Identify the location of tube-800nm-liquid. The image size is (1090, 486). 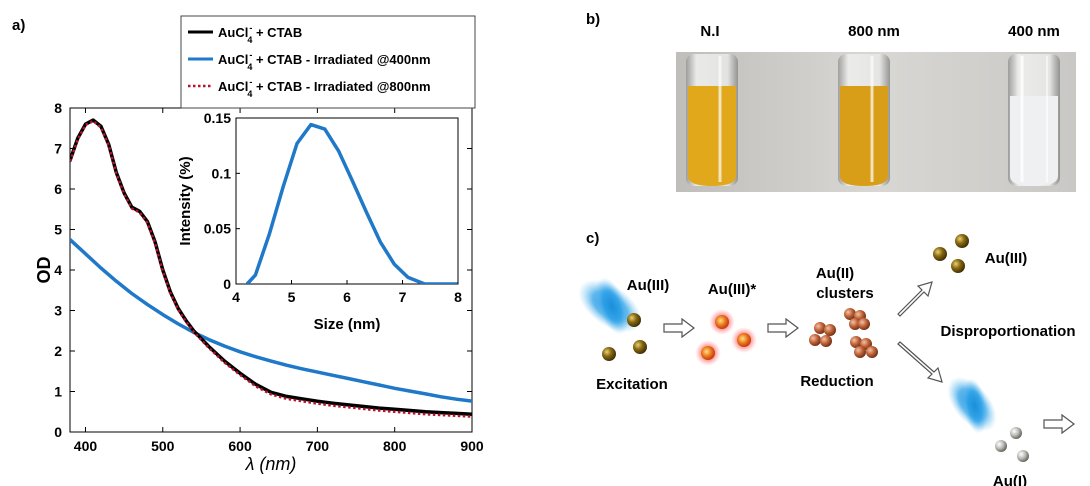
(864, 136).